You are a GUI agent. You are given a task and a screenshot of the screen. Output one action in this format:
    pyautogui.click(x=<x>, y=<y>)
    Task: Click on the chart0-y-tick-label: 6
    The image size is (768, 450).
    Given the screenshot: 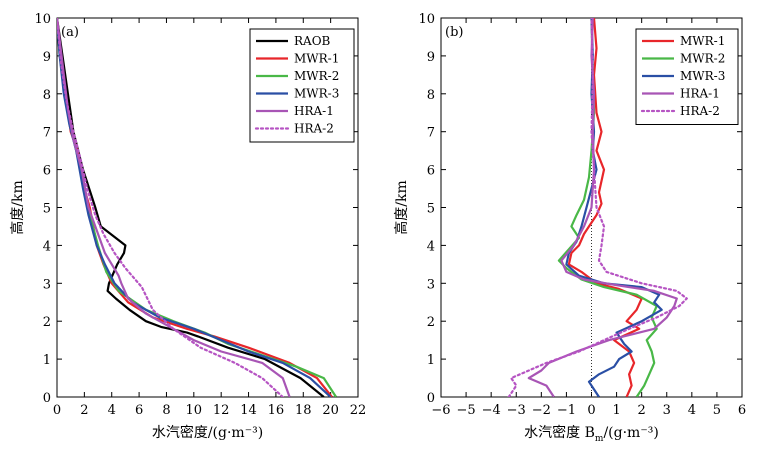 What is the action you would take?
    pyautogui.click(x=47, y=171)
    